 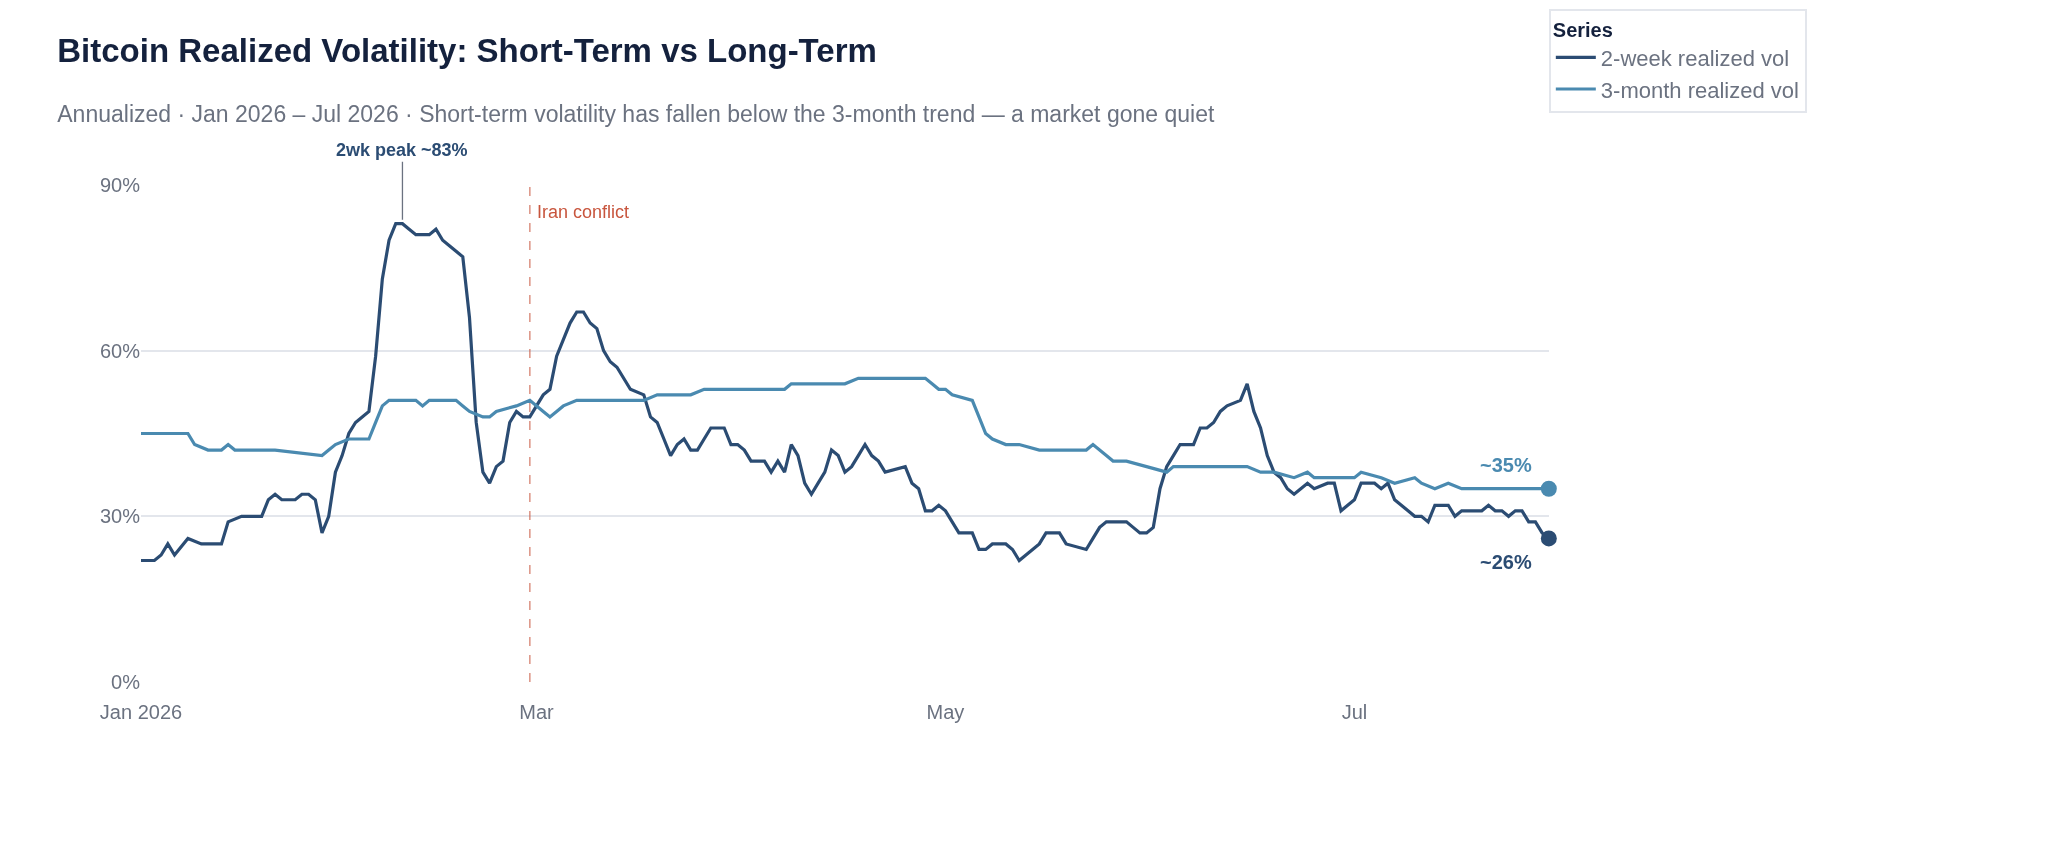 What do you see at coordinates (467, 50) in the screenshot?
I see `chart-title: Bitcoin Realized Volatility: Short-Term vs Long-Term` at bounding box center [467, 50].